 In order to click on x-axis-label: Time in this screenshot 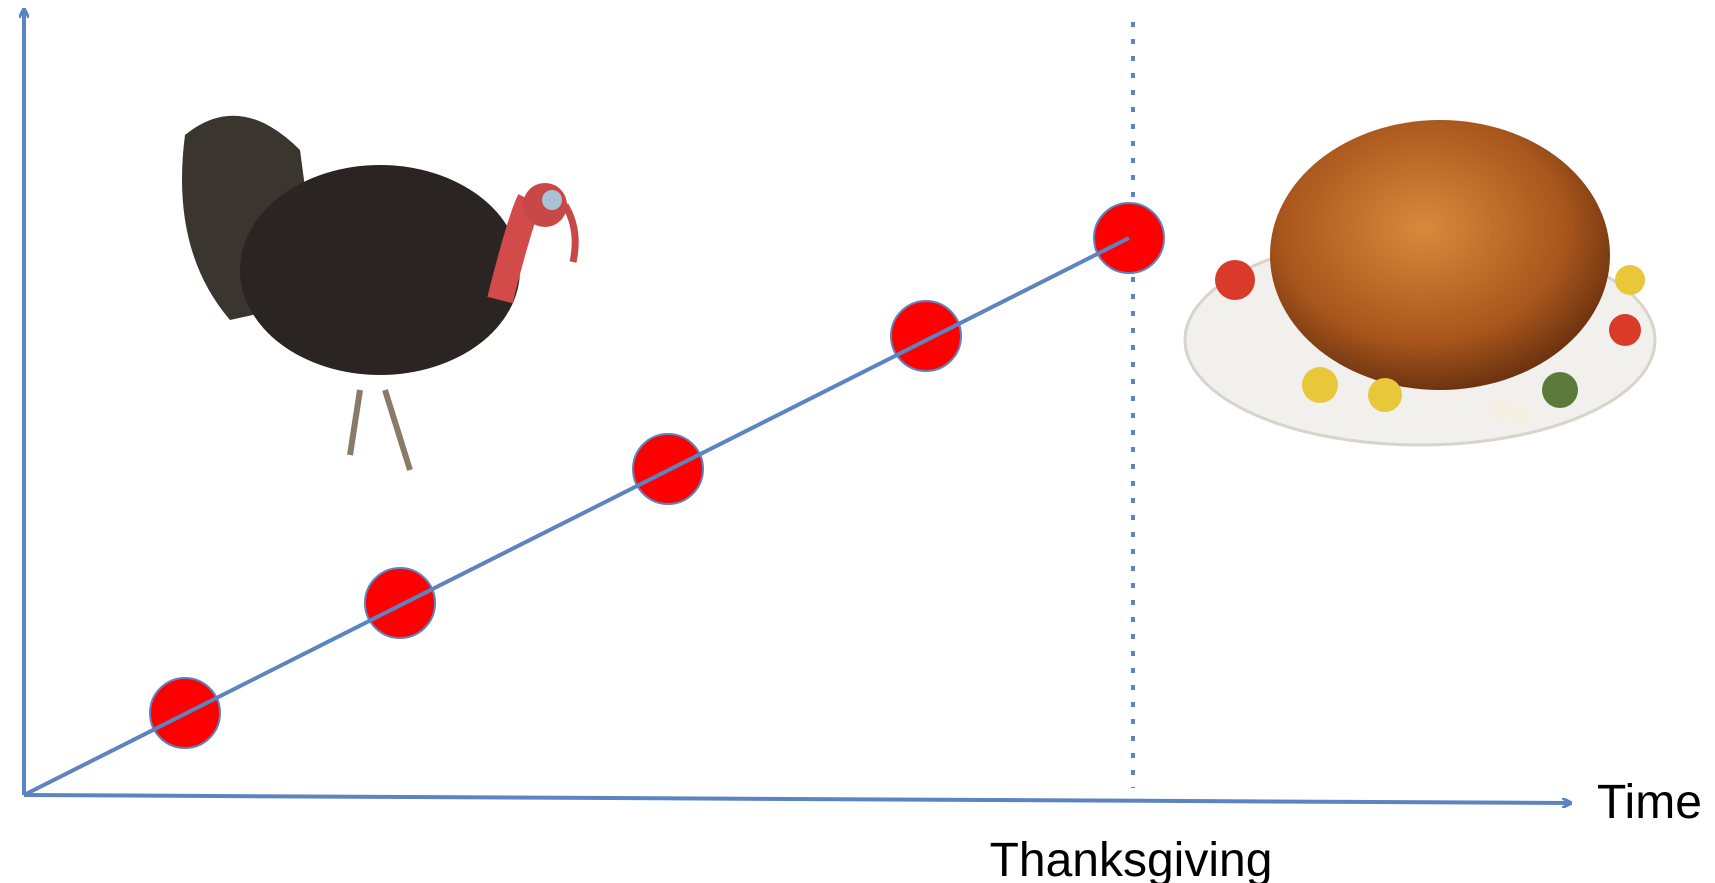, I will do `click(1649, 802)`.